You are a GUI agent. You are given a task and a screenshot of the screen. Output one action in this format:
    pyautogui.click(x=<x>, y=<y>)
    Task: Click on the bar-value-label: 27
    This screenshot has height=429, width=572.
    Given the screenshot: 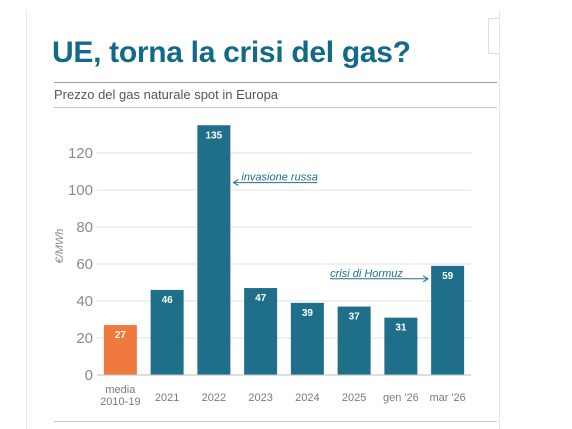 What is the action you would take?
    pyautogui.click(x=121, y=335)
    